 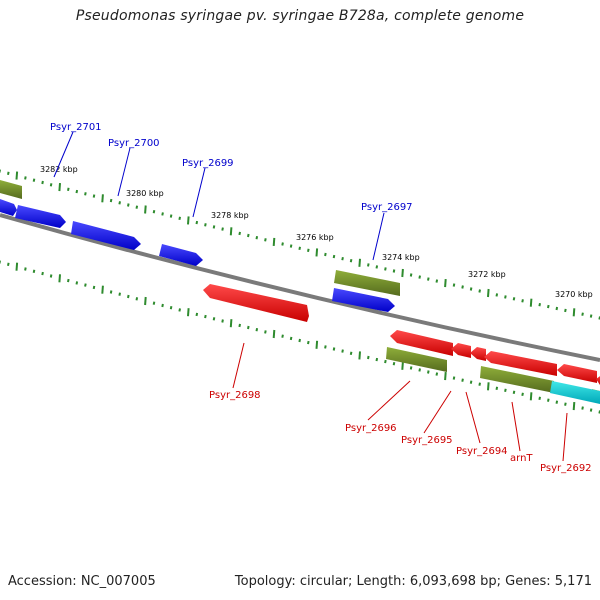 I want to click on gene-label: Psyr_2695, so click(x=427, y=440).